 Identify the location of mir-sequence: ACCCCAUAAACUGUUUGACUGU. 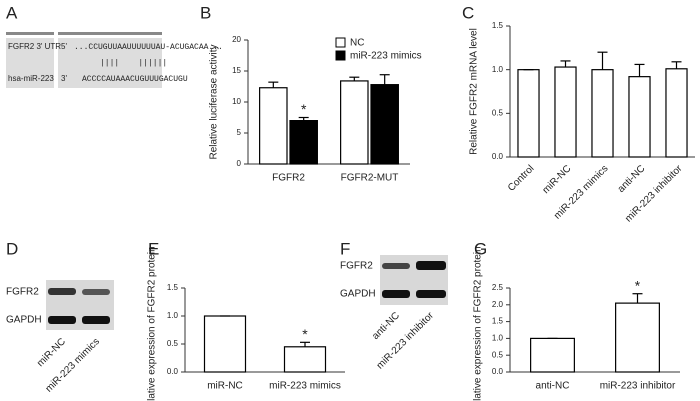
(135, 79).